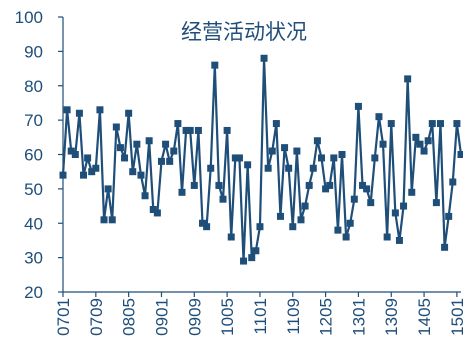 This screenshot has width=463, height=350. Describe the element at coordinates (33, 155) in the screenshot. I see `y-tick-label: 60` at that location.